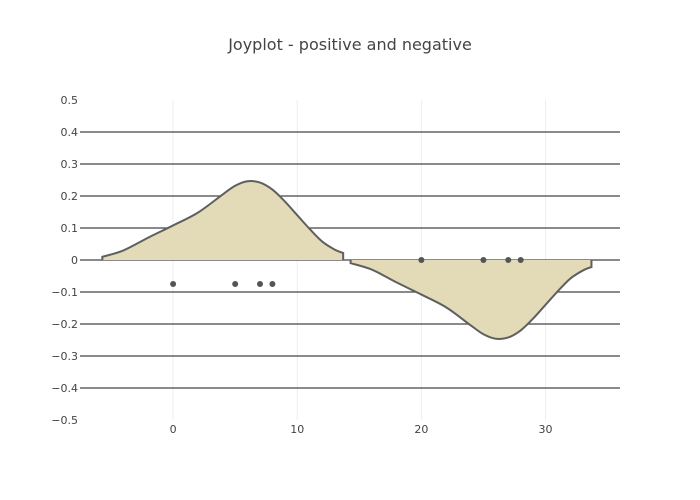 This screenshot has height=500, width=700. What do you see at coordinates (70, 132) in the screenshot?
I see `y-tick-label: 0.4` at bounding box center [70, 132].